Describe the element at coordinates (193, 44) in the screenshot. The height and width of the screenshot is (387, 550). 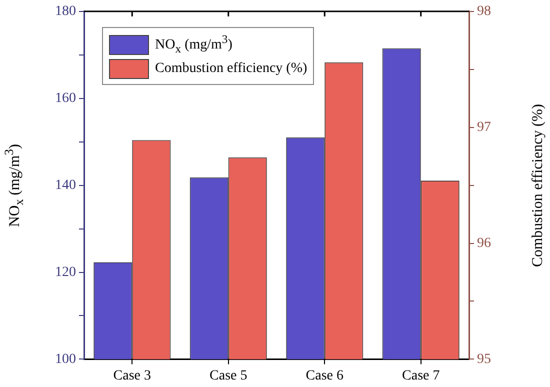
I see `legend-label: NO$_{x}$ (mg/m$^{3}$)` at that location.